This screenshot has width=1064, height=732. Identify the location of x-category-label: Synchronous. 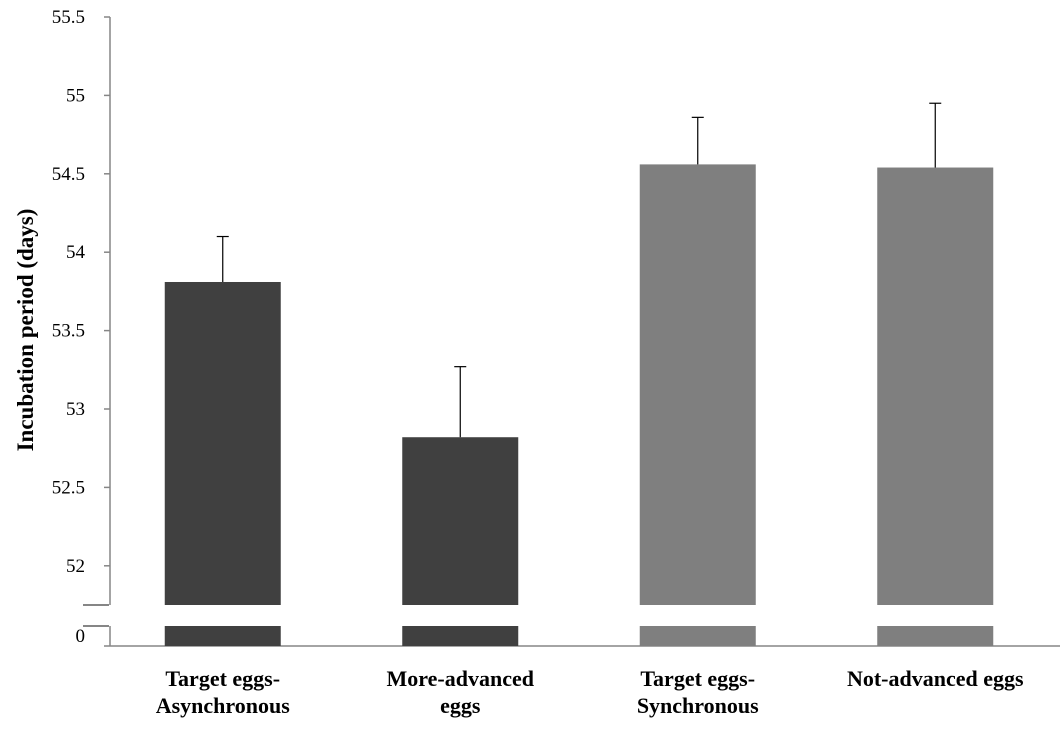
(698, 705).